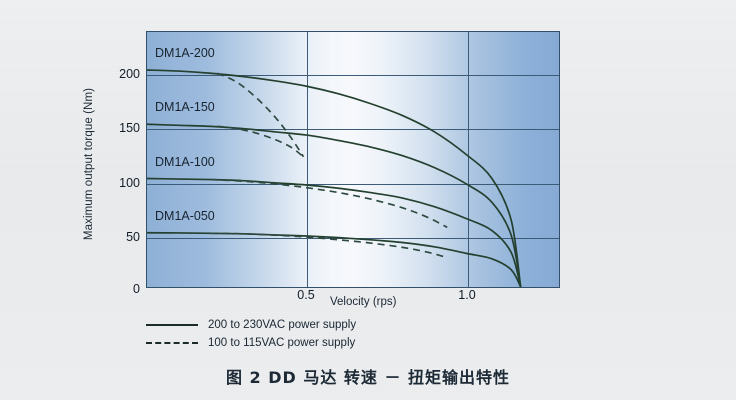  What do you see at coordinates (185, 107) in the screenshot?
I see `series-label-dm1a-150: DM1A-150` at bounding box center [185, 107].